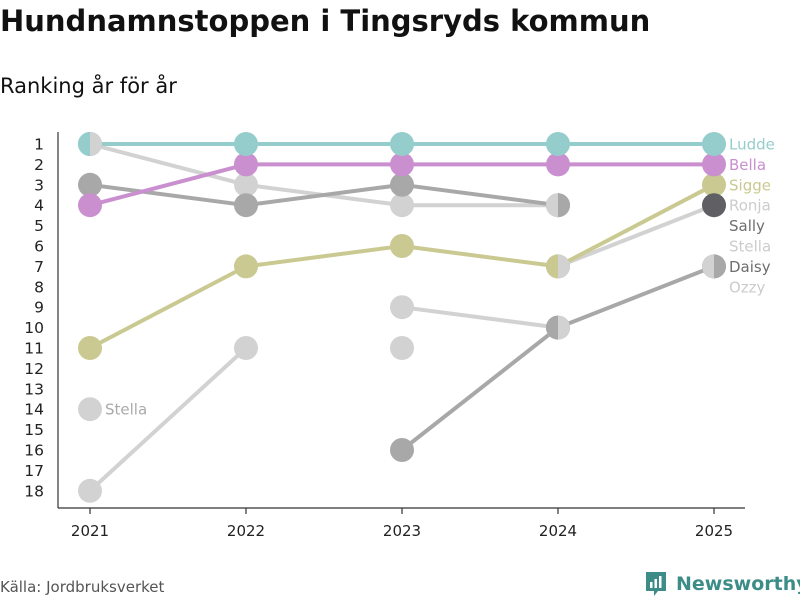  What do you see at coordinates (558, 531) in the screenshot?
I see `x-tick-label: 2024` at bounding box center [558, 531].